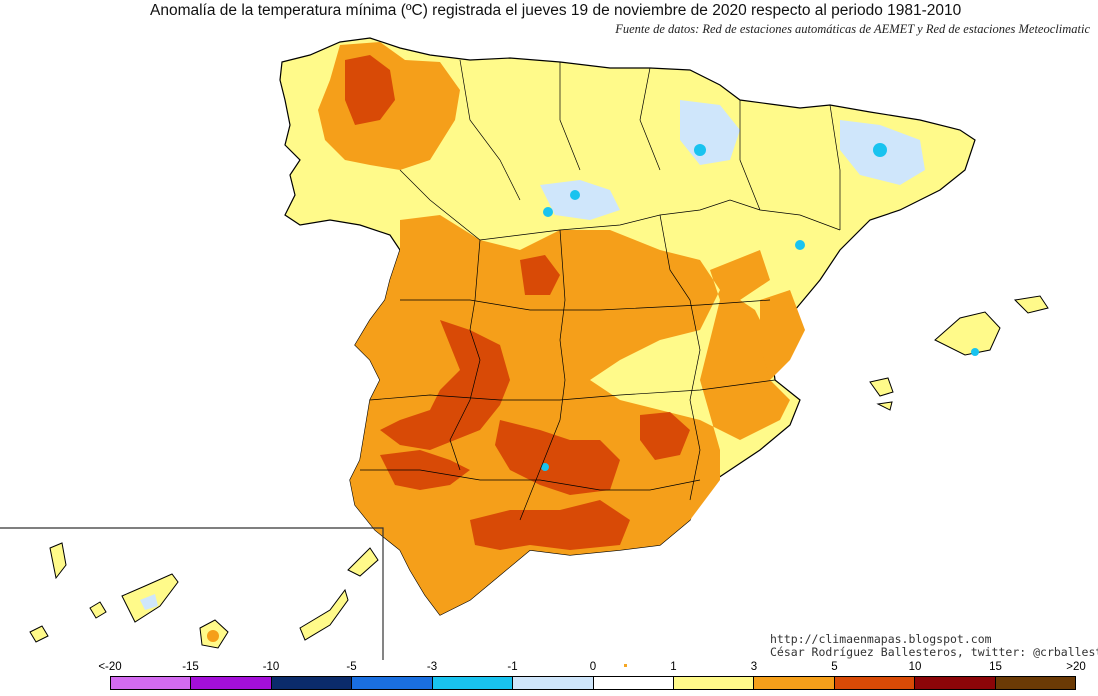  Describe the element at coordinates (432, 667) in the screenshot. I see `legend-tick: -3` at that location.